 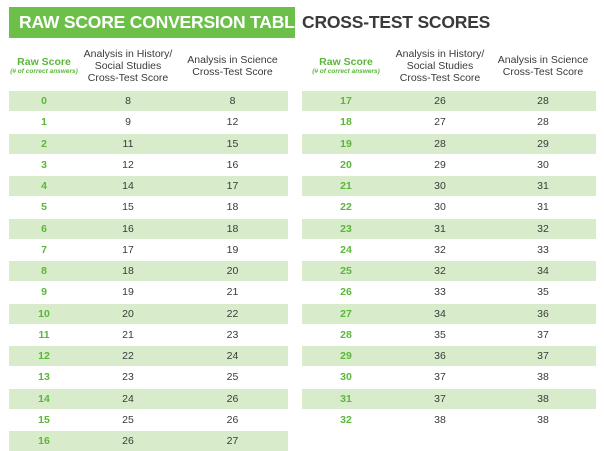 I want to click on science-score-cell: 36, so click(x=543, y=313).